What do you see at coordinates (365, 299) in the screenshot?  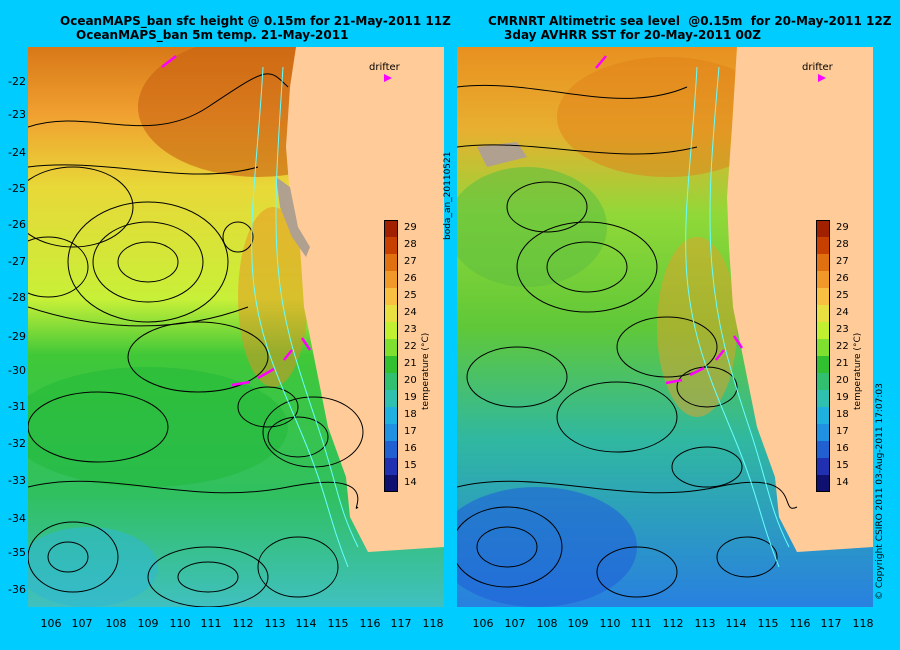 I see `left-land` at bounding box center [365, 299].